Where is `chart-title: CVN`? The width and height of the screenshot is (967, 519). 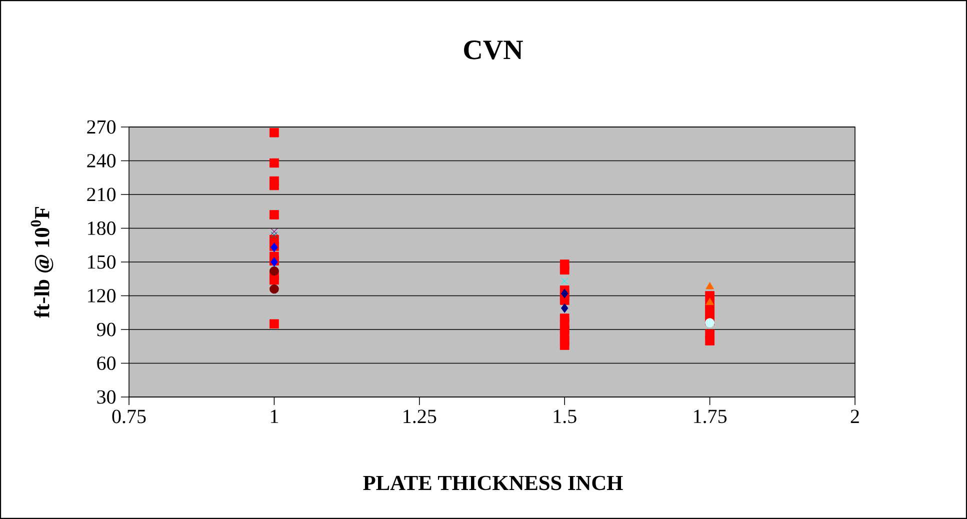 chart-title: CVN is located at coordinates (493, 50).